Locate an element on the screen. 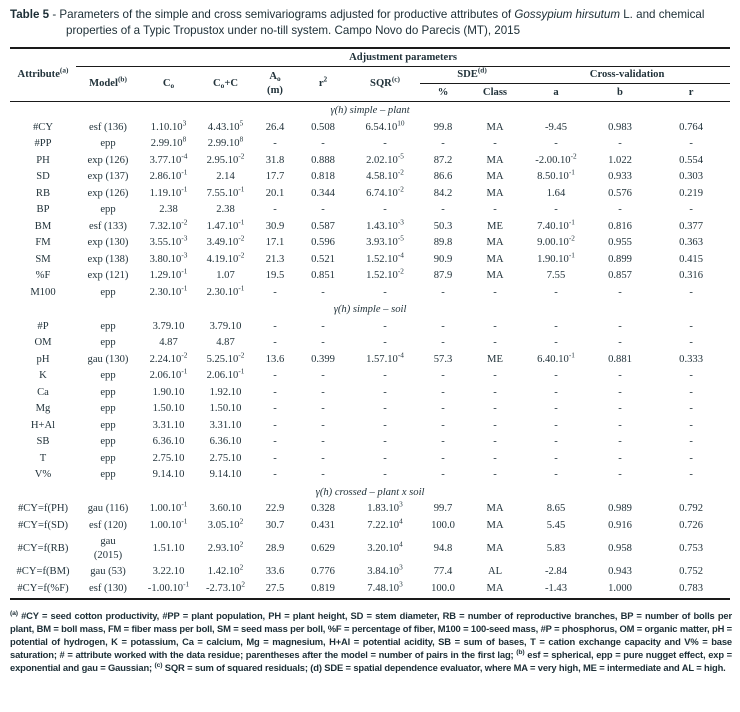 The image size is (740, 712). cell-sqr: 1.52.10-4 is located at coordinates (385, 258).